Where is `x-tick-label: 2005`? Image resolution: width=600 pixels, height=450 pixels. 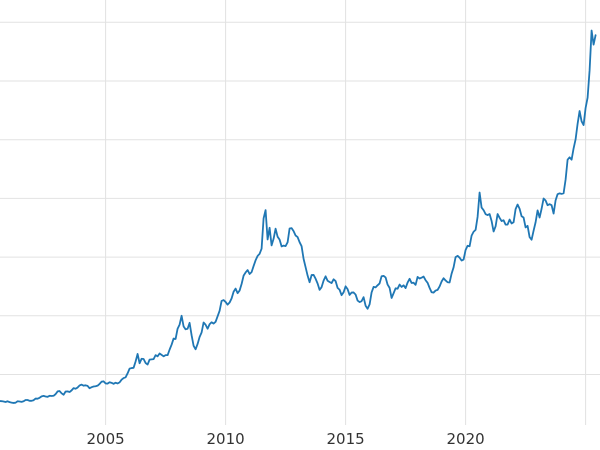 x-tick-label: 2005 is located at coordinates (106, 439).